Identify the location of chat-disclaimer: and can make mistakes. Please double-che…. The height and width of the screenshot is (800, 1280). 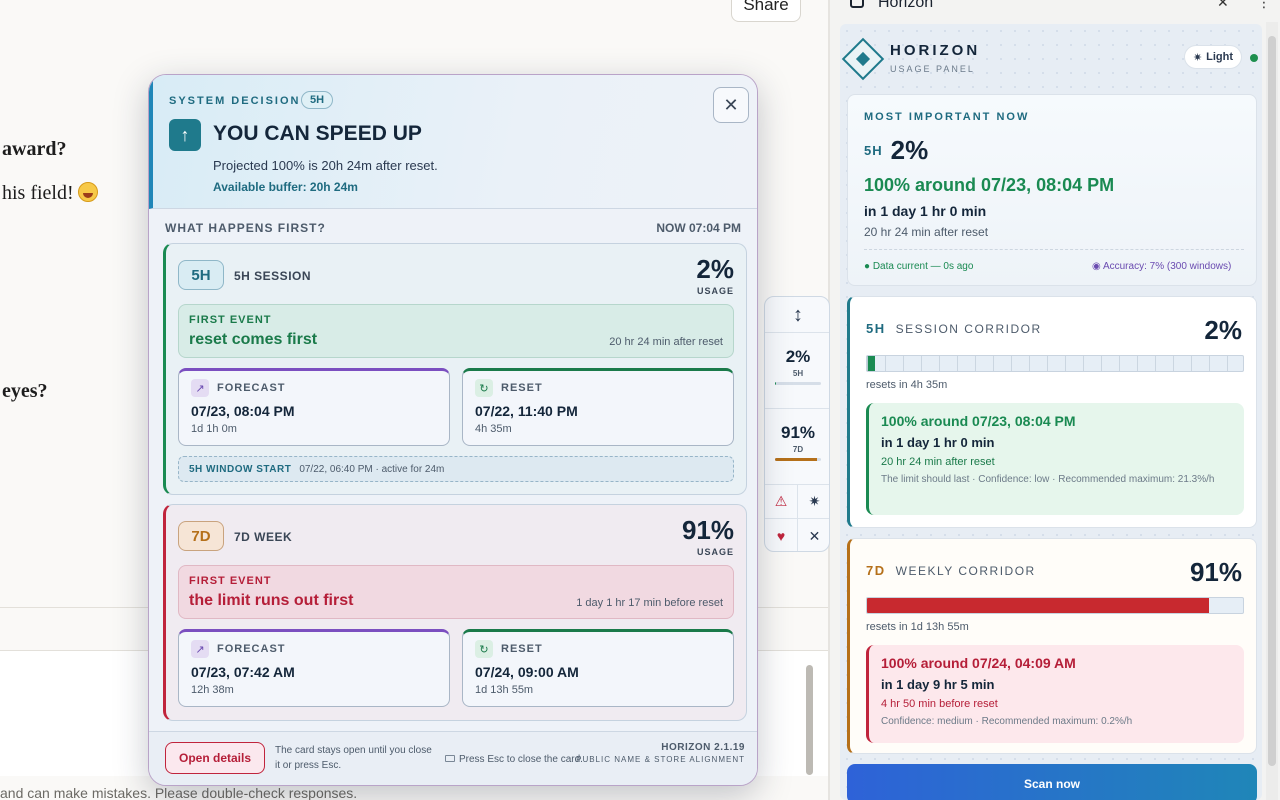
(179, 792).